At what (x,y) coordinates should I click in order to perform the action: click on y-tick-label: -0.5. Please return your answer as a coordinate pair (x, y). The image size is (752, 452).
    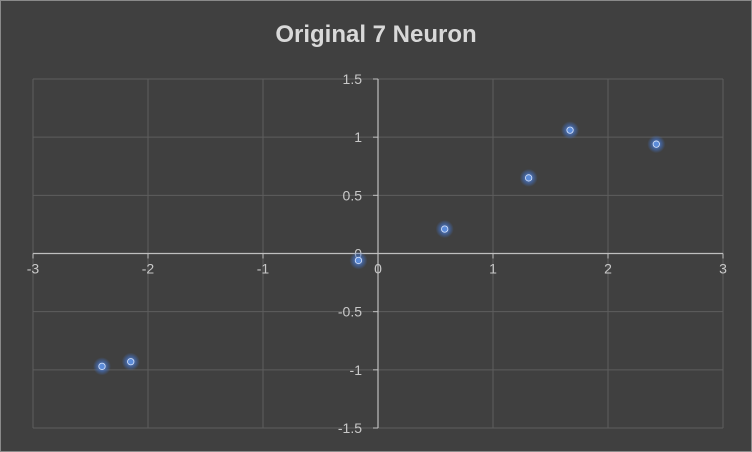
    Looking at the image, I should click on (350, 312).